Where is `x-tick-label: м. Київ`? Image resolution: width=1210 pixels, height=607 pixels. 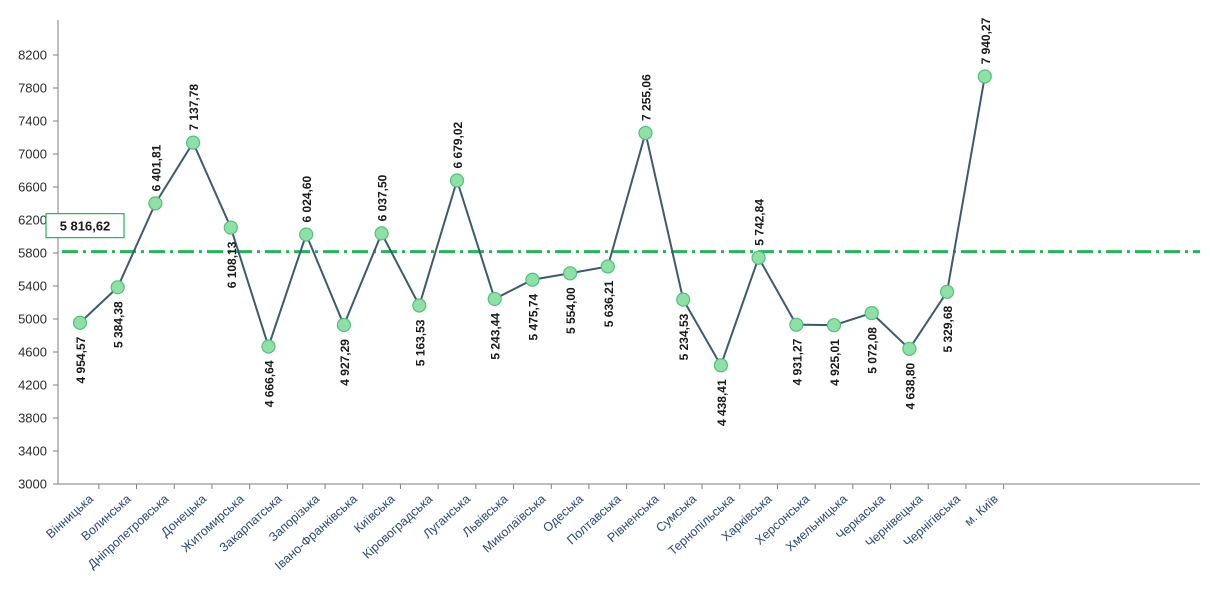 x-tick-label: м. Київ is located at coordinates (981, 510).